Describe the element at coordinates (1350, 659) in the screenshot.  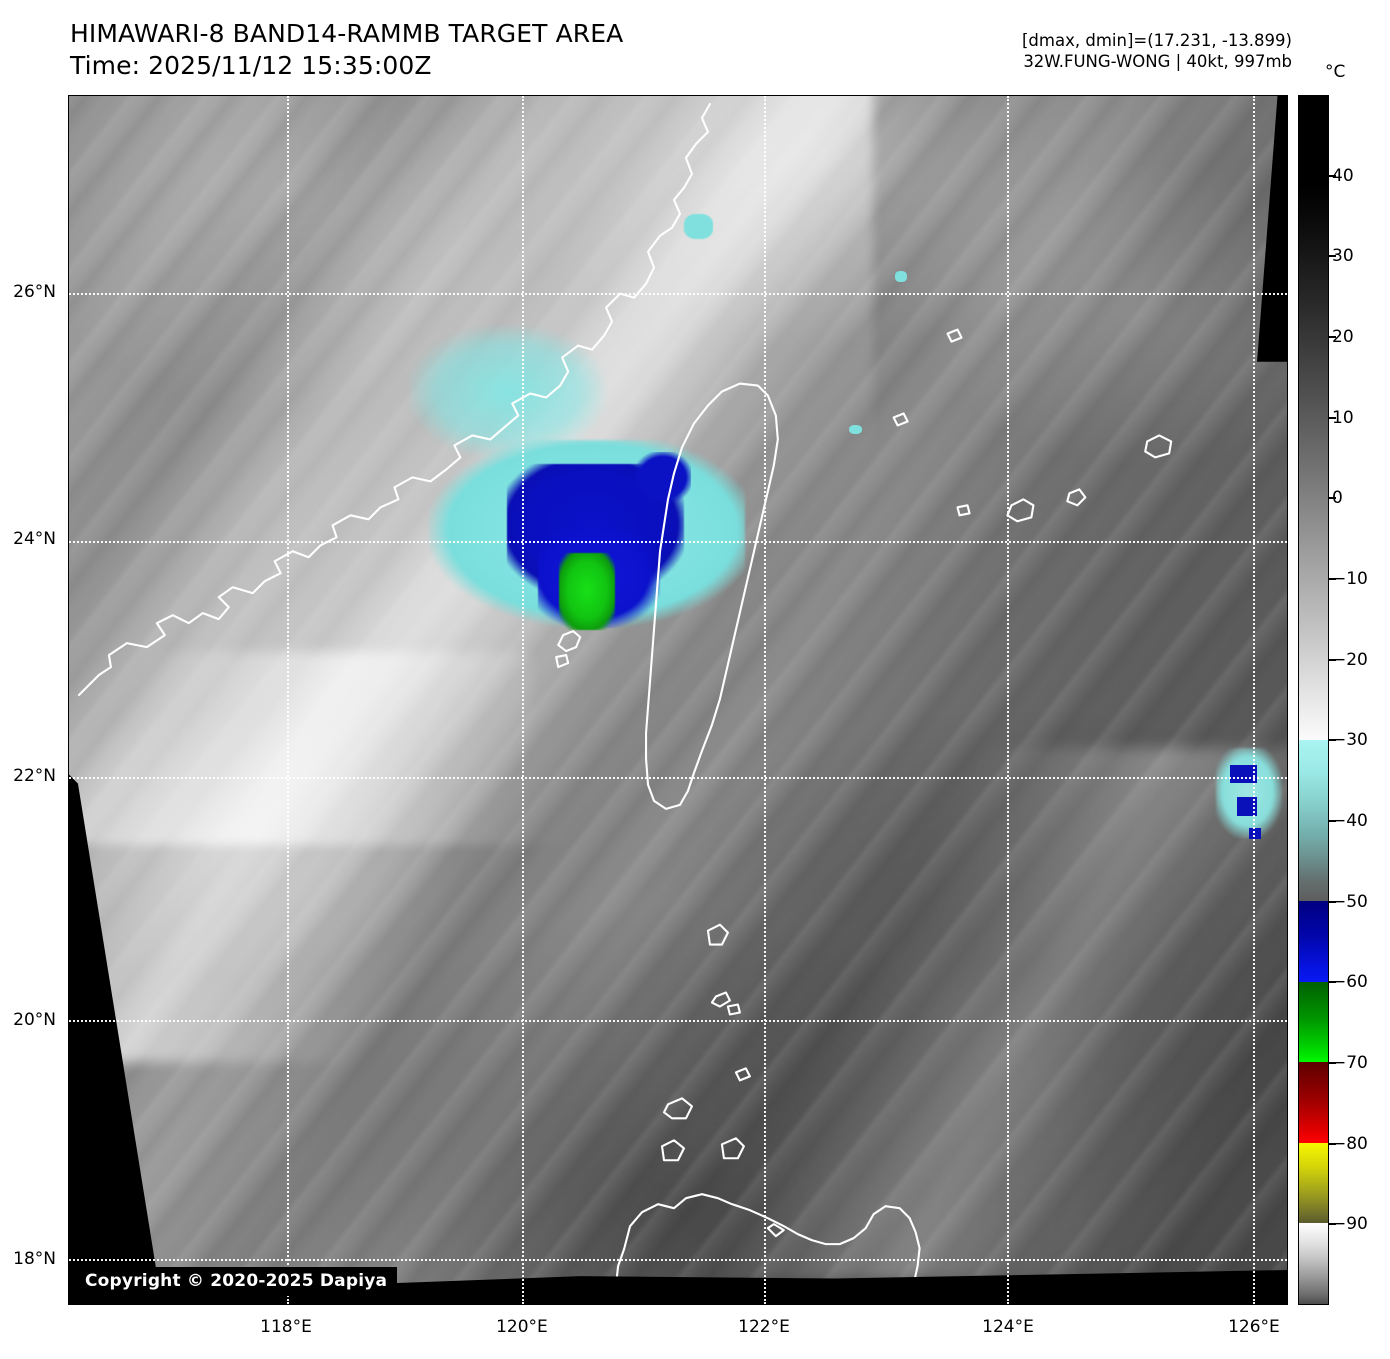
I see `colorbar-tick--20: −20` at that location.